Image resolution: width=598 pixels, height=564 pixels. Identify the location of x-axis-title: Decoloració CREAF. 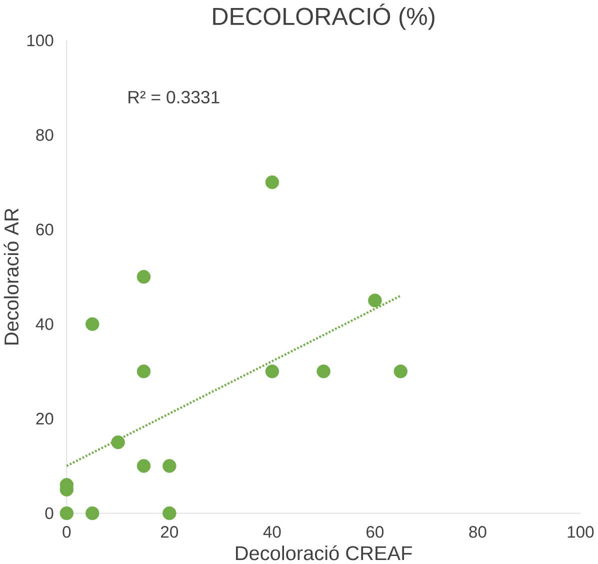
(324, 552).